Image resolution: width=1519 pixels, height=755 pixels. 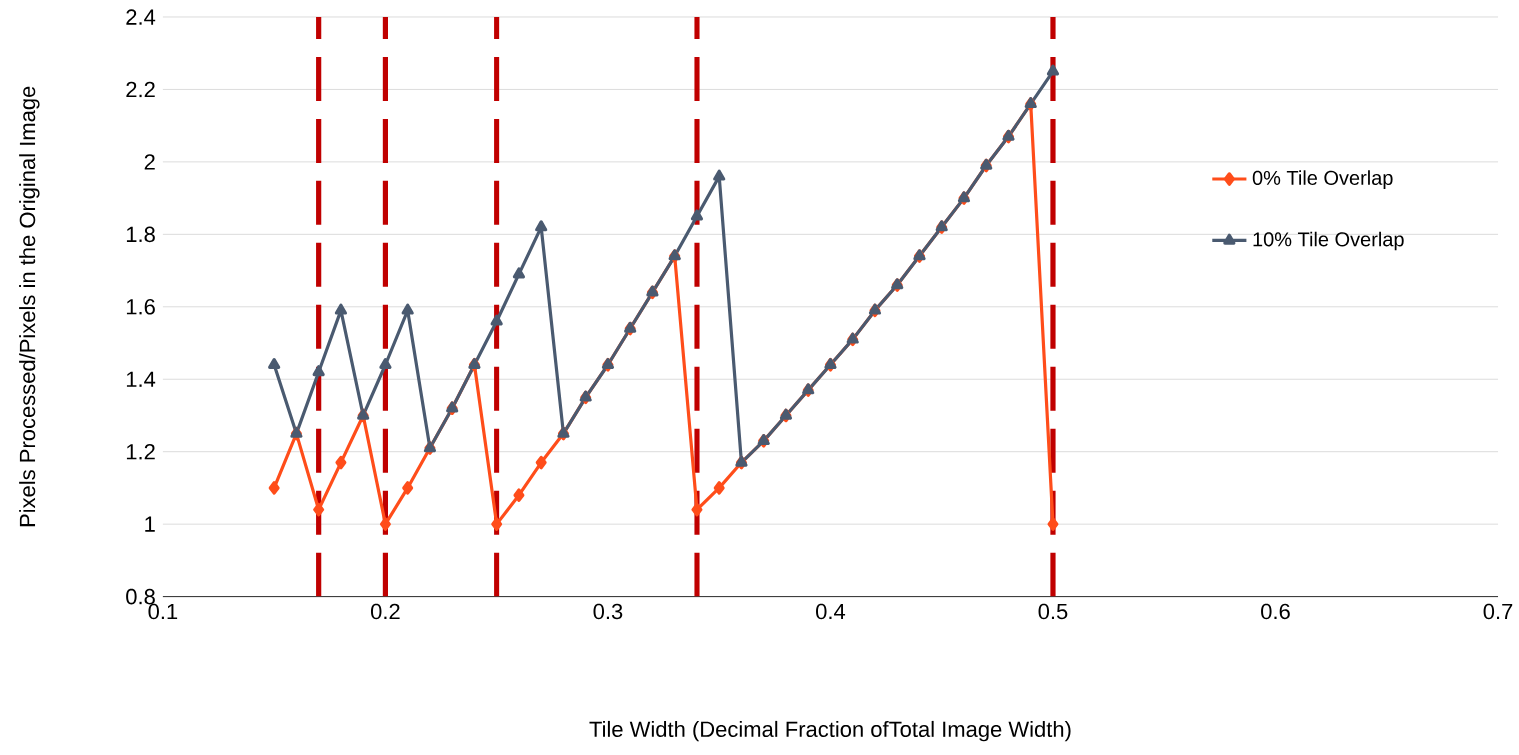 What do you see at coordinates (29, 306) in the screenshot?
I see `y-axis-title: Pixels Processed/Pixels in the Original Image` at bounding box center [29, 306].